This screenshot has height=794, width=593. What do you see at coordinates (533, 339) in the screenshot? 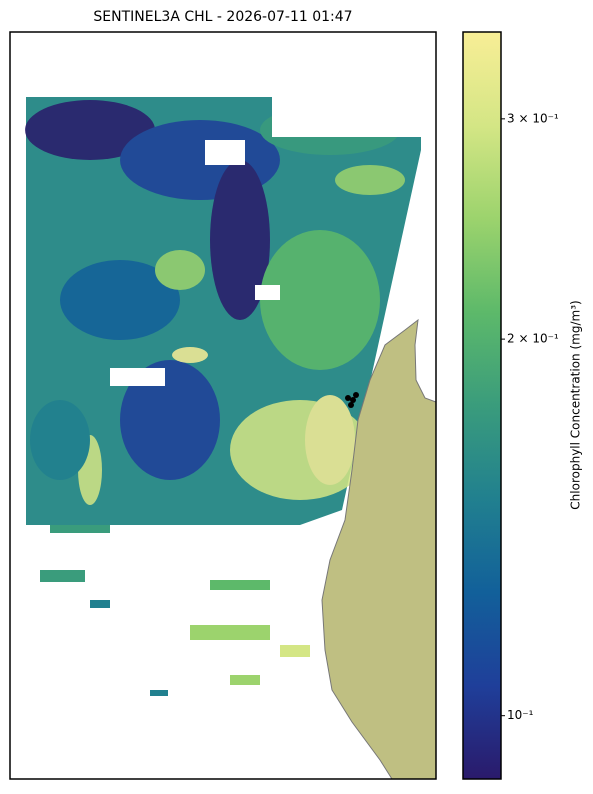
I see `colorbar-tick-label: 2 × 10⁻¹` at bounding box center [533, 339].